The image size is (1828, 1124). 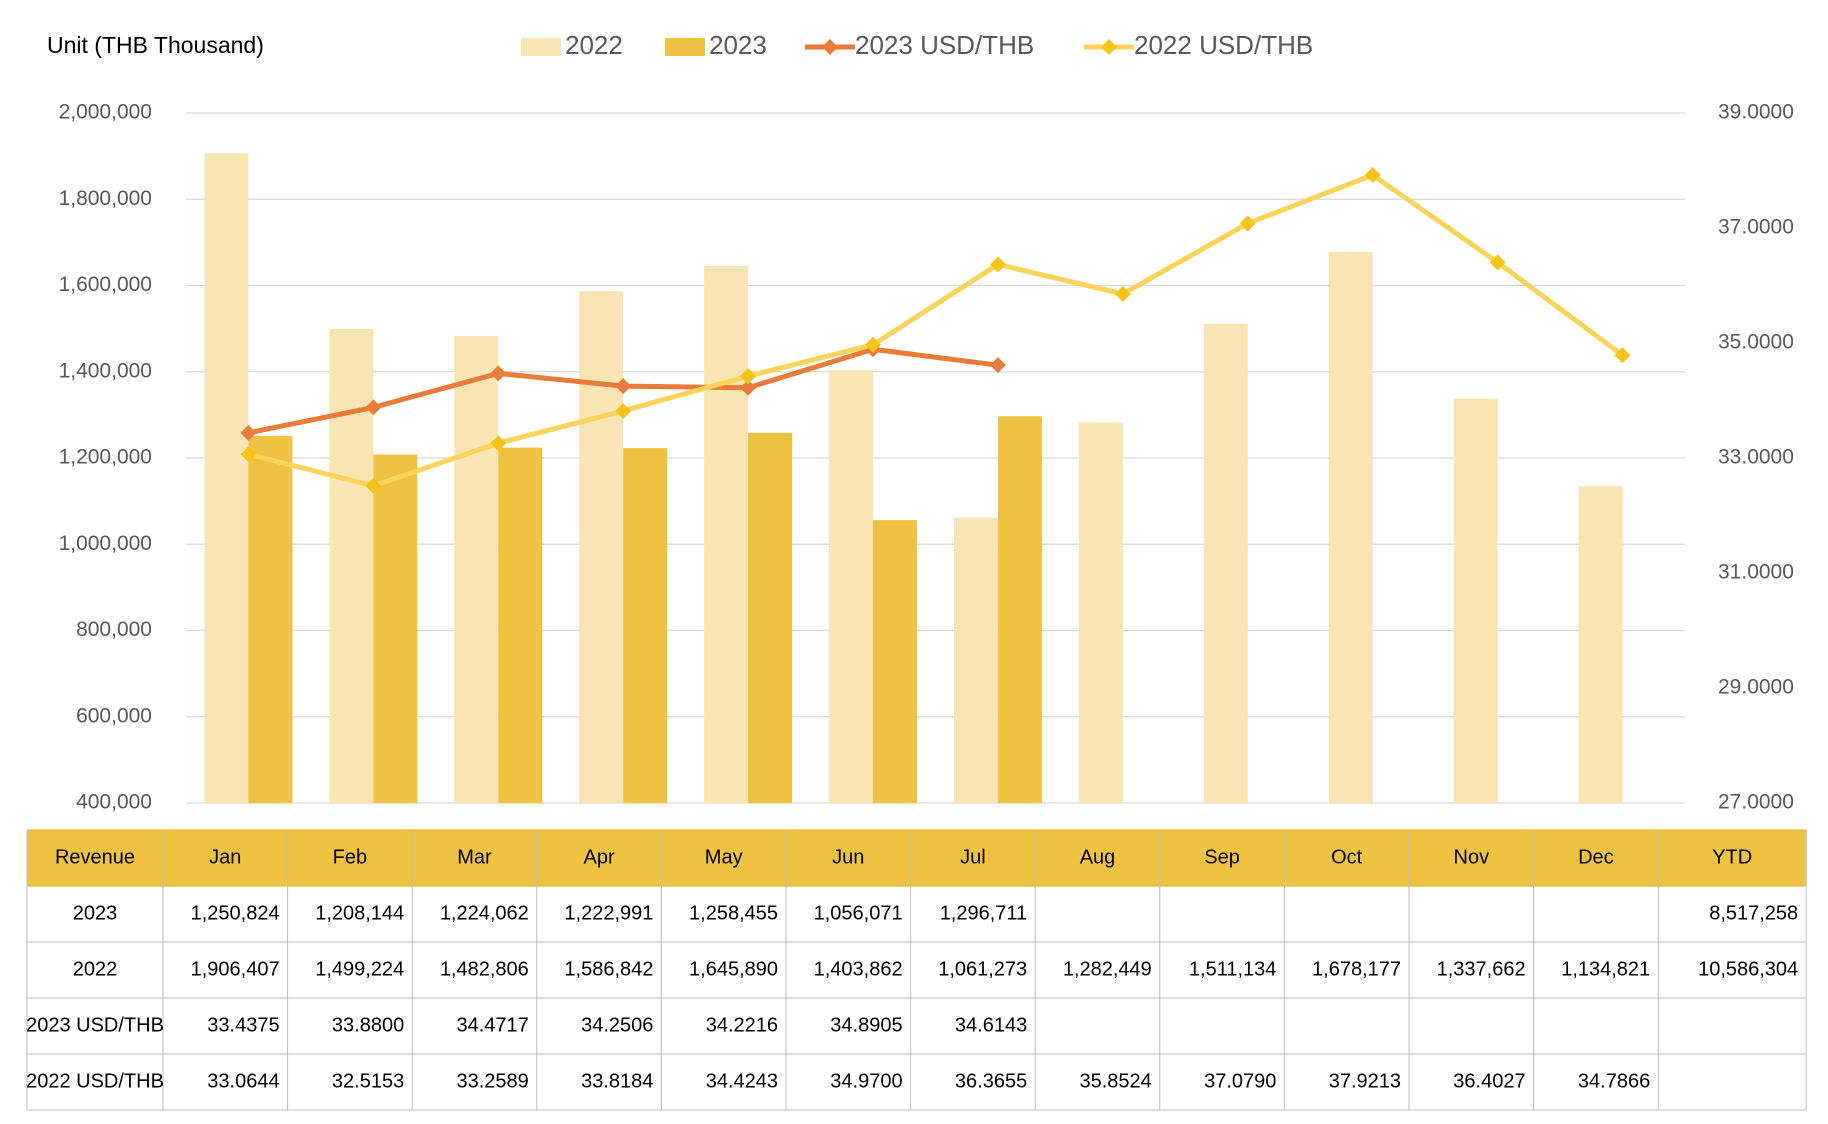 I want to click on table-header: Jan, so click(x=225, y=857).